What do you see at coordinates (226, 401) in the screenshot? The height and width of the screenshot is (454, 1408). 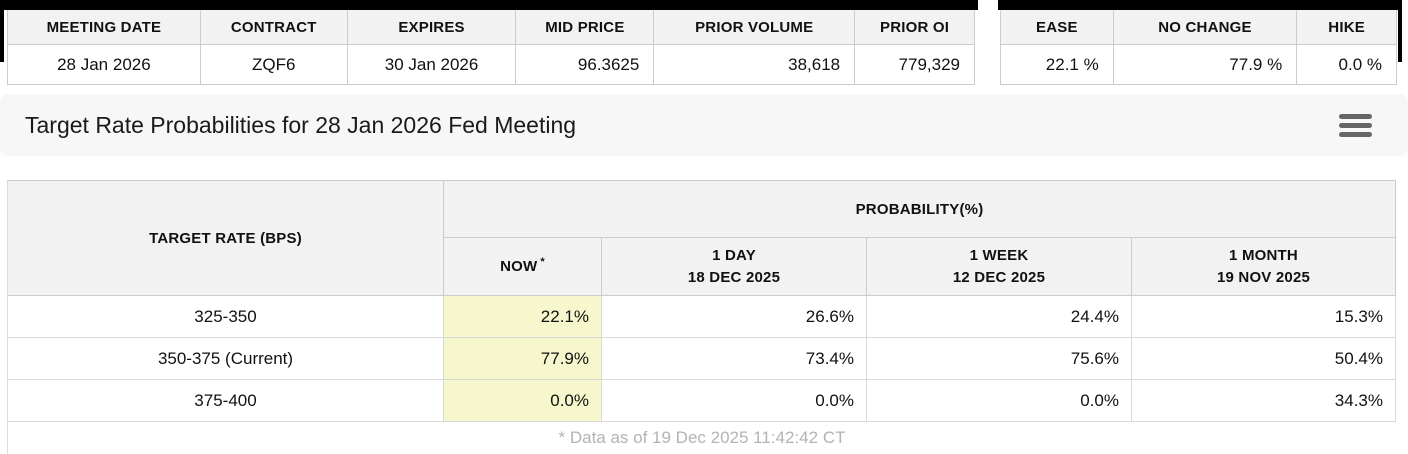 I see `target-rate-label: 375-400` at bounding box center [226, 401].